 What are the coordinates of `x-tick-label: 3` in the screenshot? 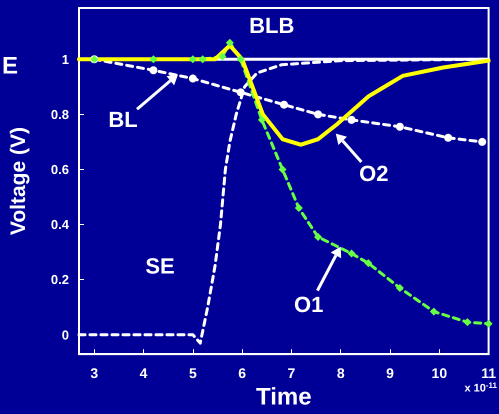 It's located at (94, 373).